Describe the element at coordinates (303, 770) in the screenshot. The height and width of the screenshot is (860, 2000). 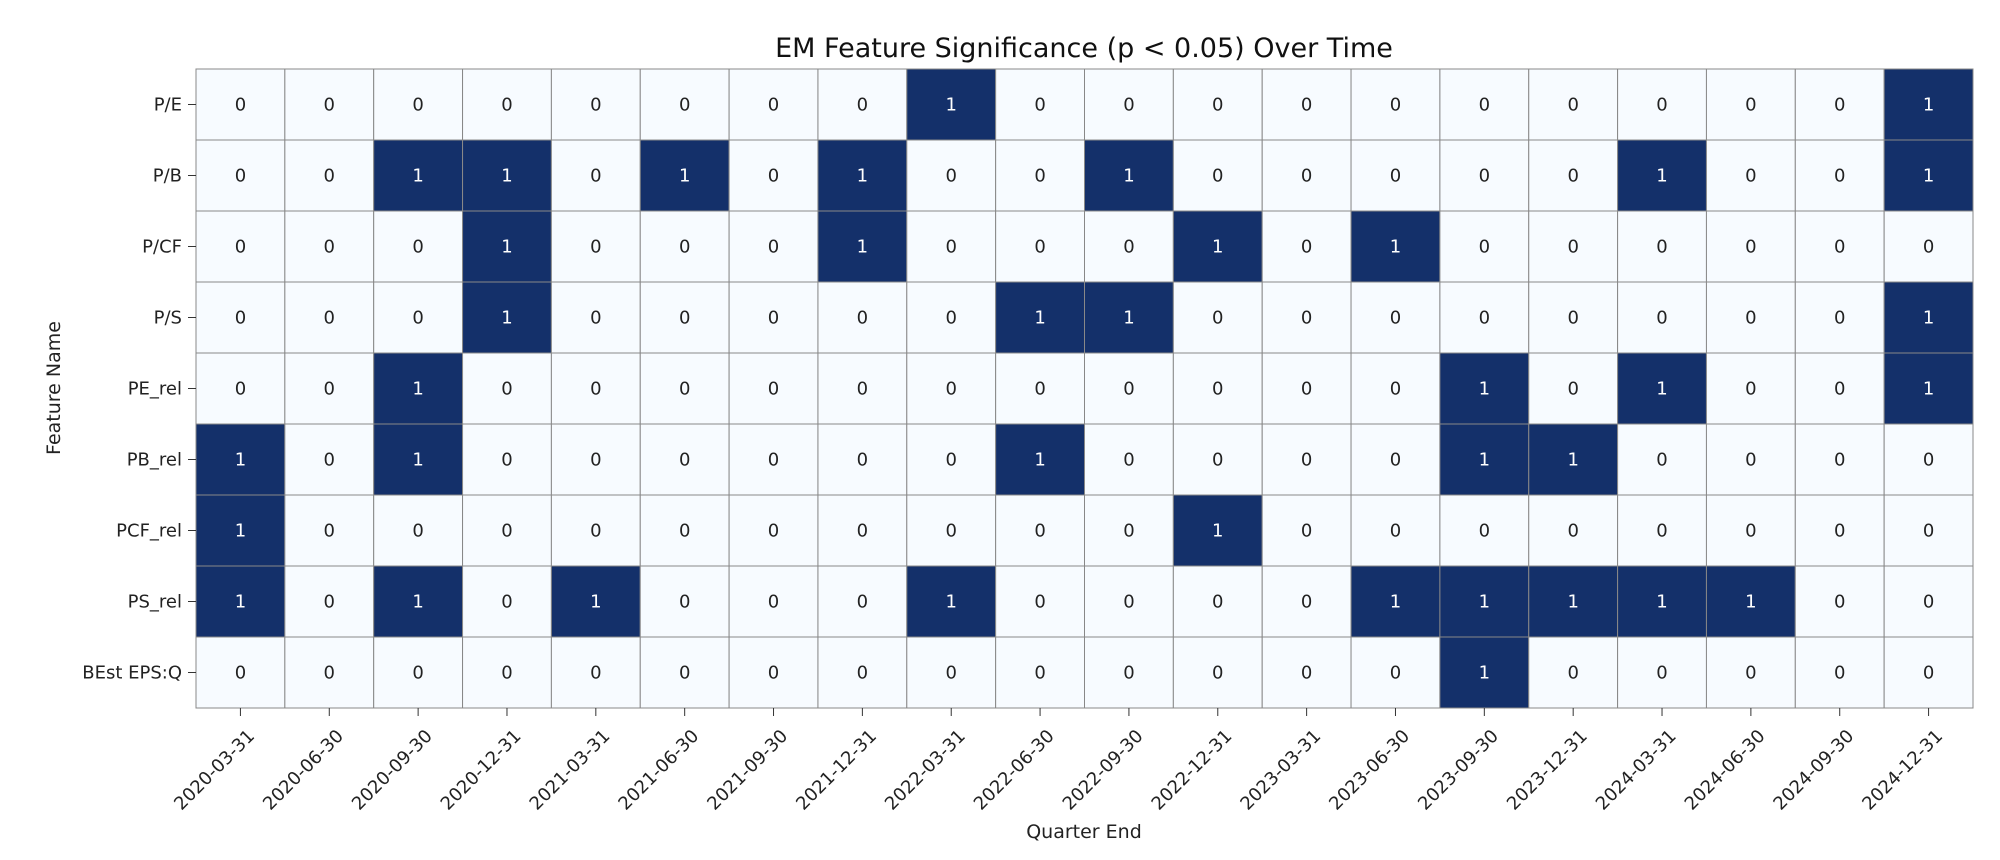
I see `x-tick-label: 2020-06-30` at that location.